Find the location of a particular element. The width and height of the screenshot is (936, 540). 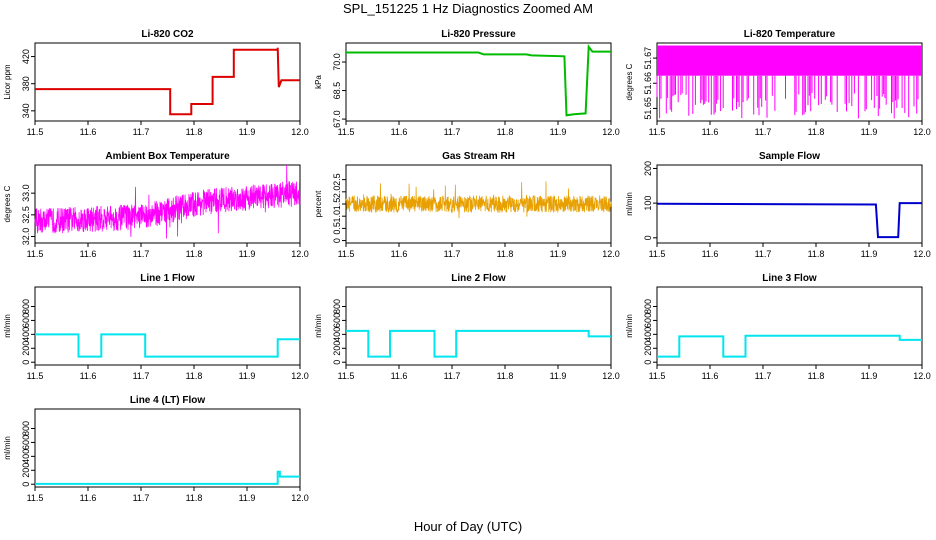

y-tick-label: 0.5 is located at coordinates (337, 228).